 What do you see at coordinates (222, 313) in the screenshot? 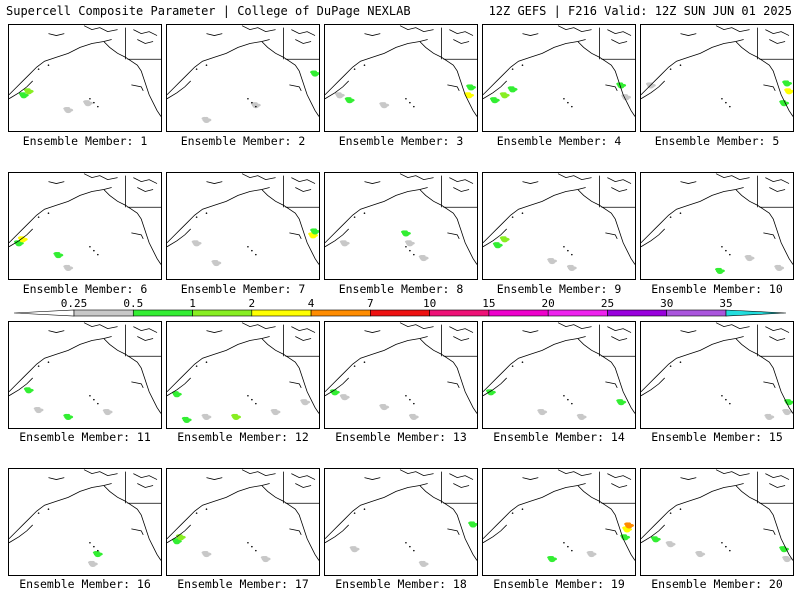
I see `colorbar-segment` at bounding box center [222, 313].